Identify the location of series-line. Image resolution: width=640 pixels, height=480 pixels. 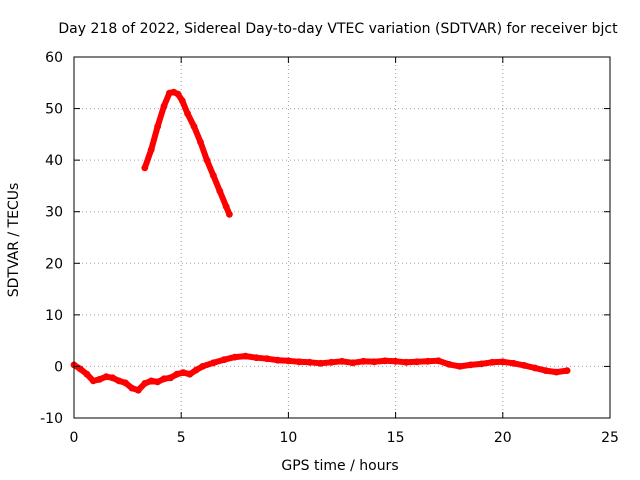
(187, 153).